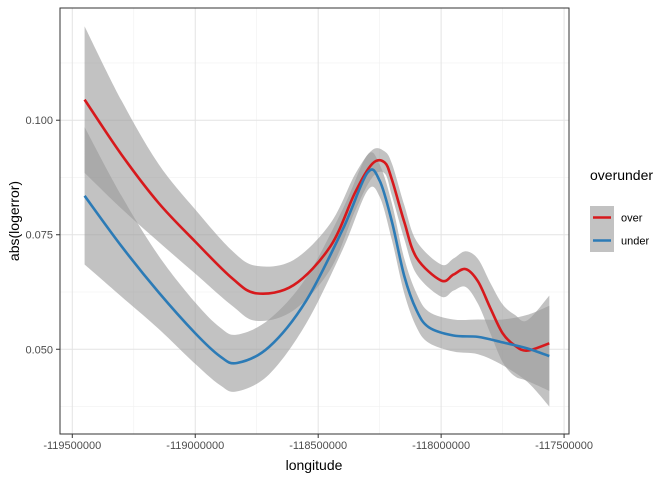 The height and width of the screenshot is (480, 672). I want to click on x-tick-label: -119500000, so click(72, 446).